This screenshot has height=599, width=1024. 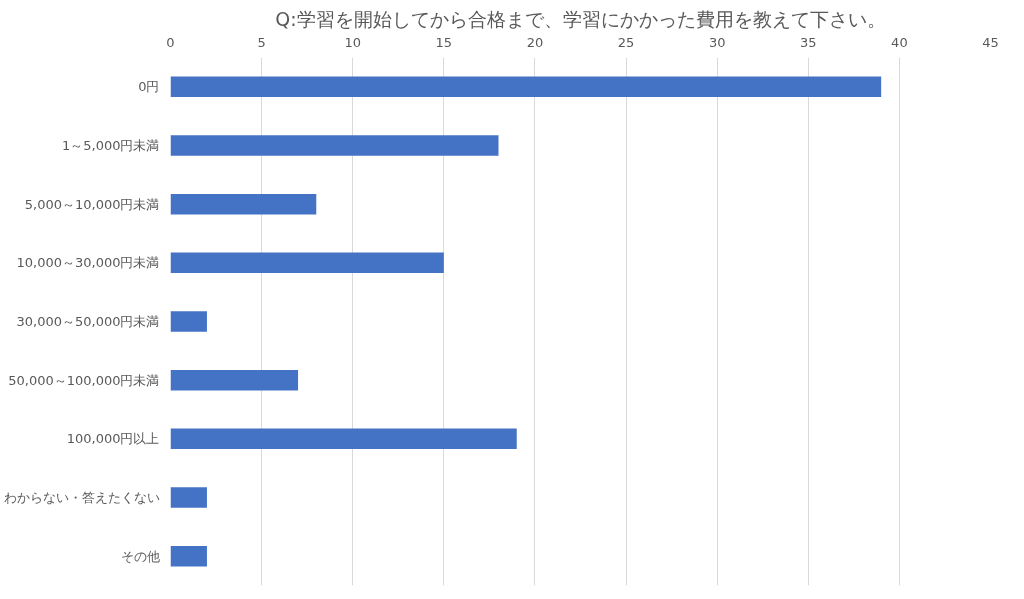 What do you see at coordinates (580, 18) in the screenshot?
I see `chart-title: Q:学習を開始してから合格まで、学習にかかった費用を教えて下さい。` at bounding box center [580, 18].